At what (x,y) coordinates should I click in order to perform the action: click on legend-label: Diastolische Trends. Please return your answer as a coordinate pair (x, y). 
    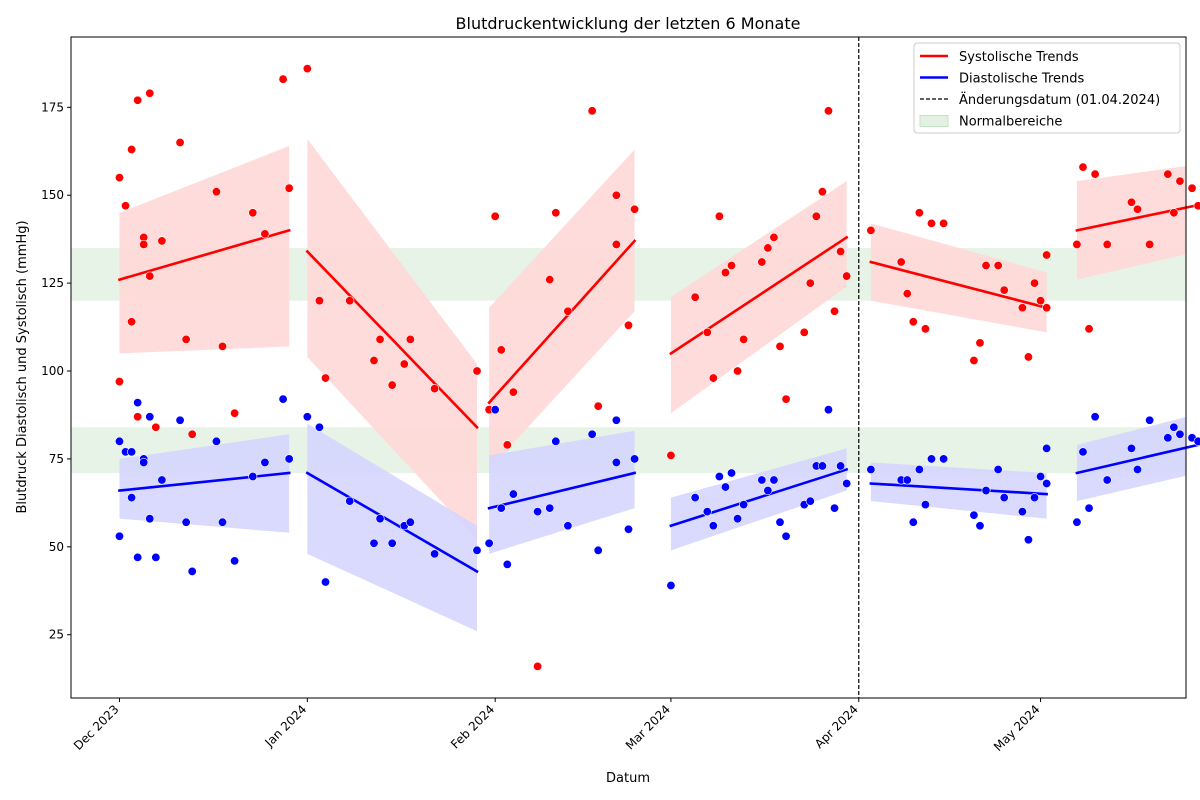
    Looking at the image, I should click on (1022, 79).